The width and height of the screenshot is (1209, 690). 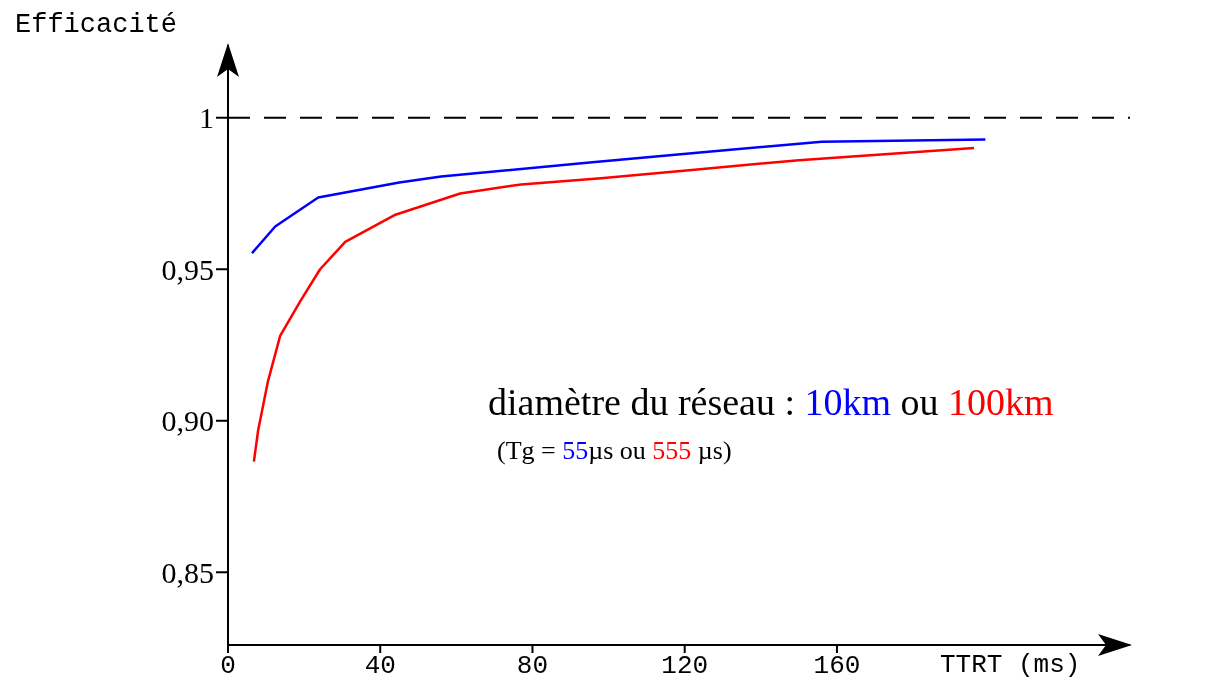 I want to click on x-tick-label: 120, so click(x=685, y=666).